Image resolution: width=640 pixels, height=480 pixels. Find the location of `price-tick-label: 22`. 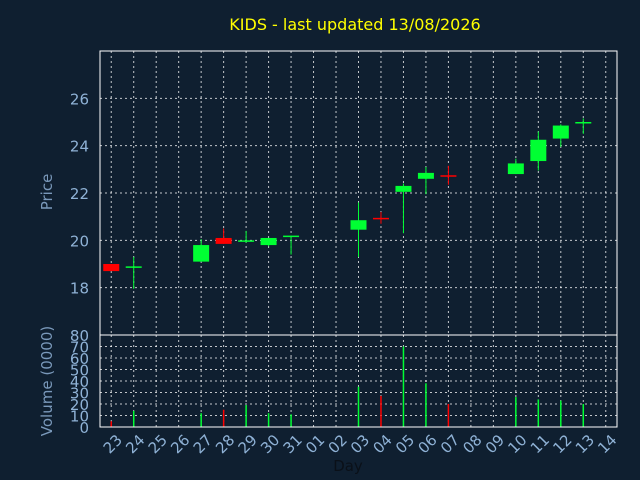

price-tick-label: 22 is located at coordinates (79, 194).